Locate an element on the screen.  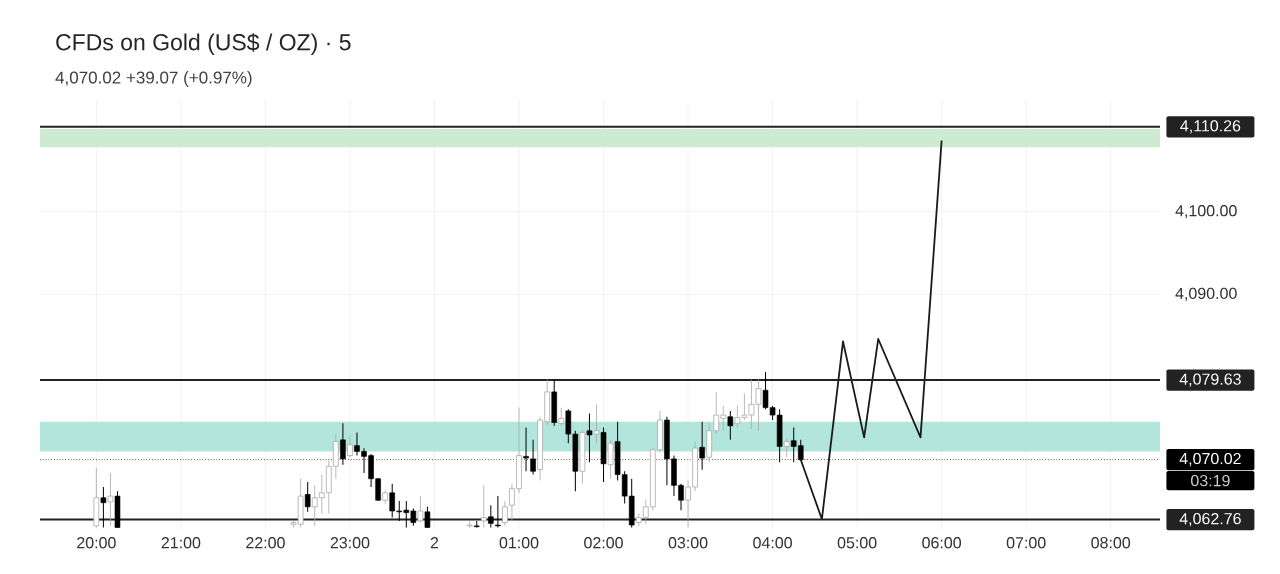
y-tick-label: 4,090.00 is located at coordinates (1206, 294).